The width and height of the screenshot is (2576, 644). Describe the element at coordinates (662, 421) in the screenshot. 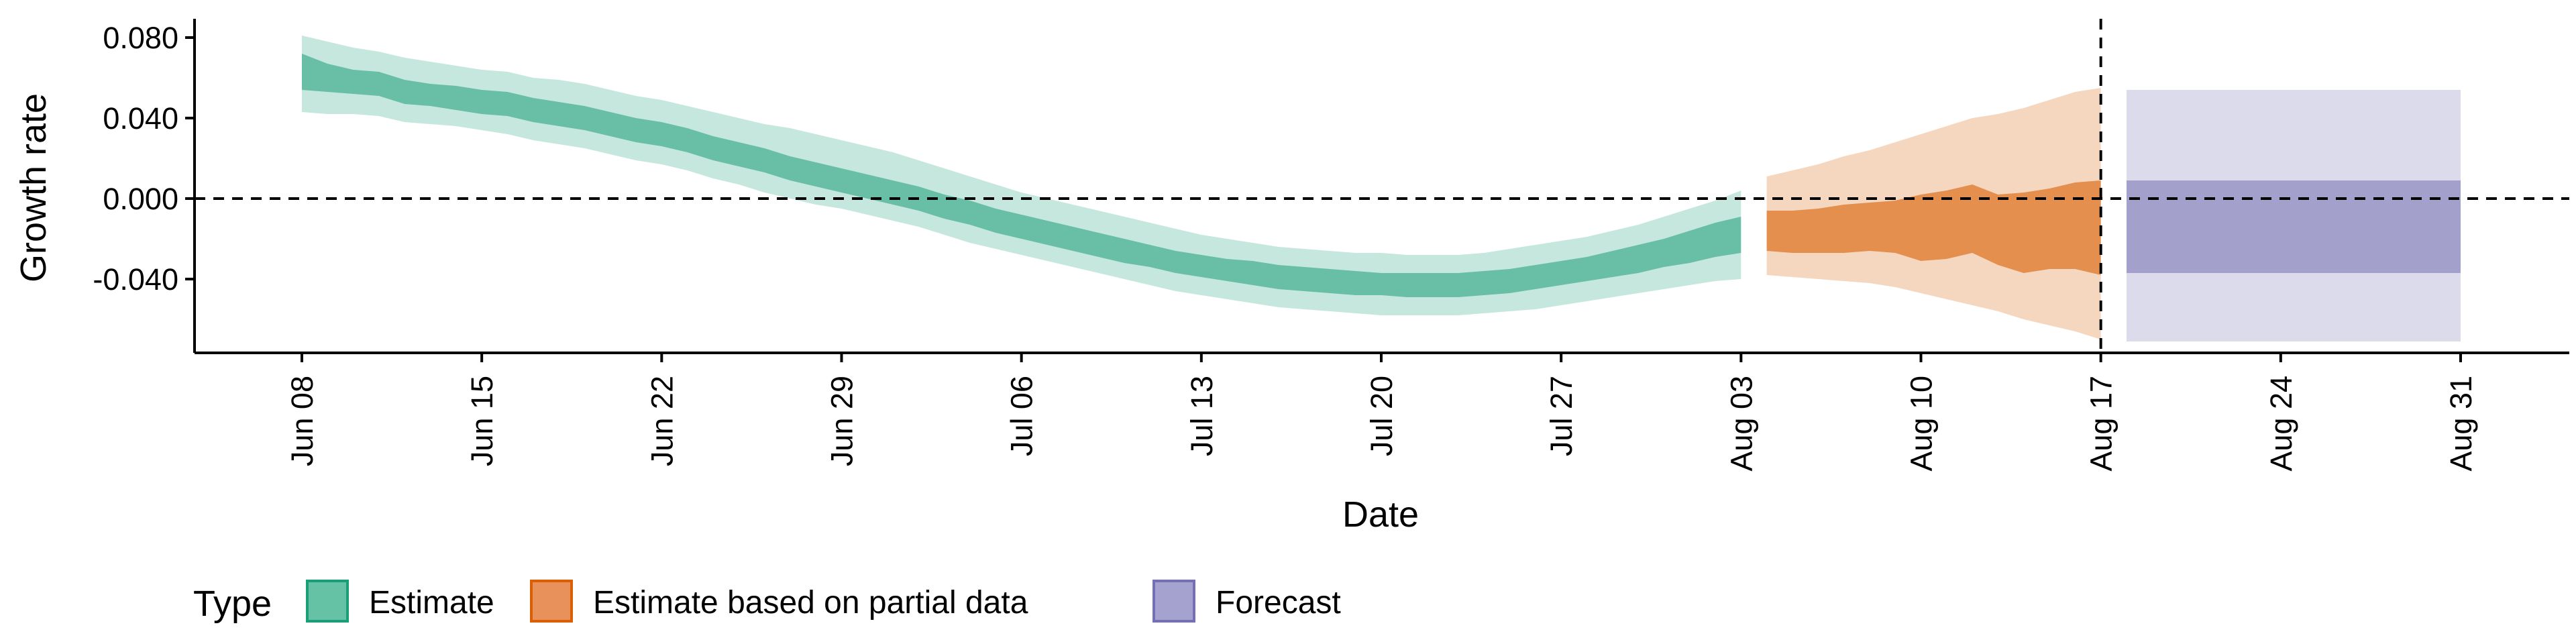

I see `x-tick-label: Jun 22` at that location.